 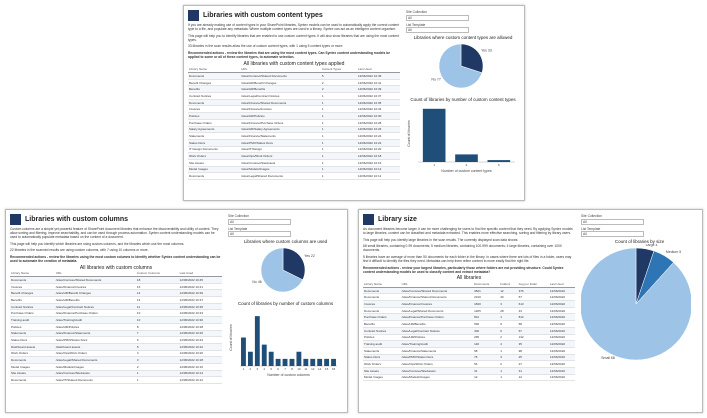 I want to click on table-cell: 12, so click(x=486, y=378).